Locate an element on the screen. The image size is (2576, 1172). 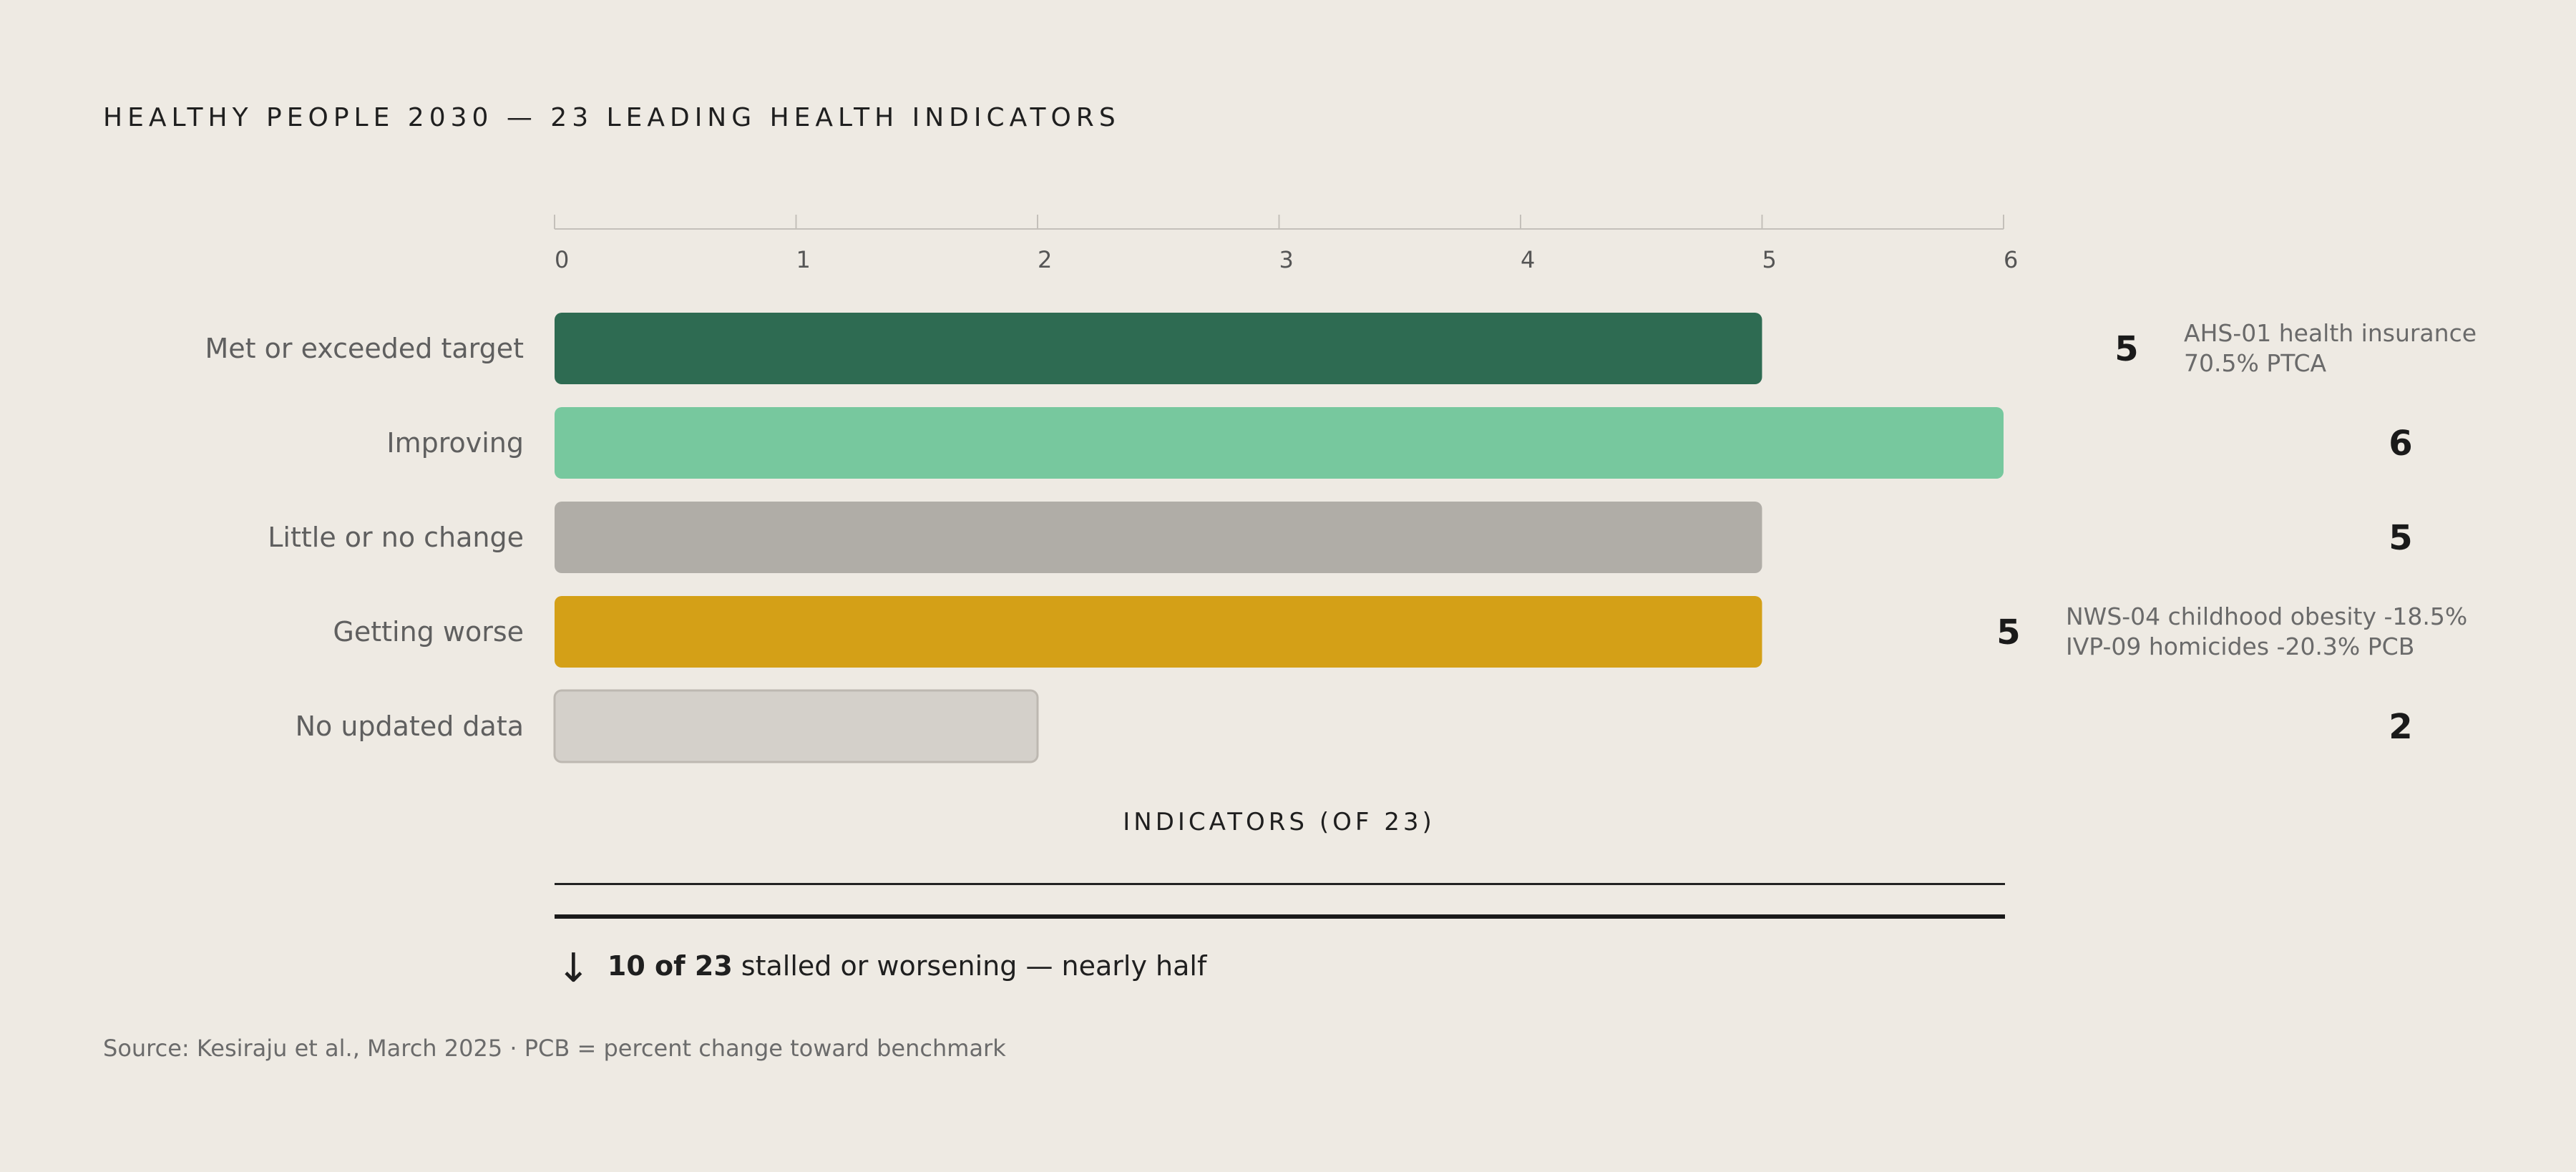
annotation-line: IVP-09 homicides -20.3% PCB is located at coordinates (2240, 646).